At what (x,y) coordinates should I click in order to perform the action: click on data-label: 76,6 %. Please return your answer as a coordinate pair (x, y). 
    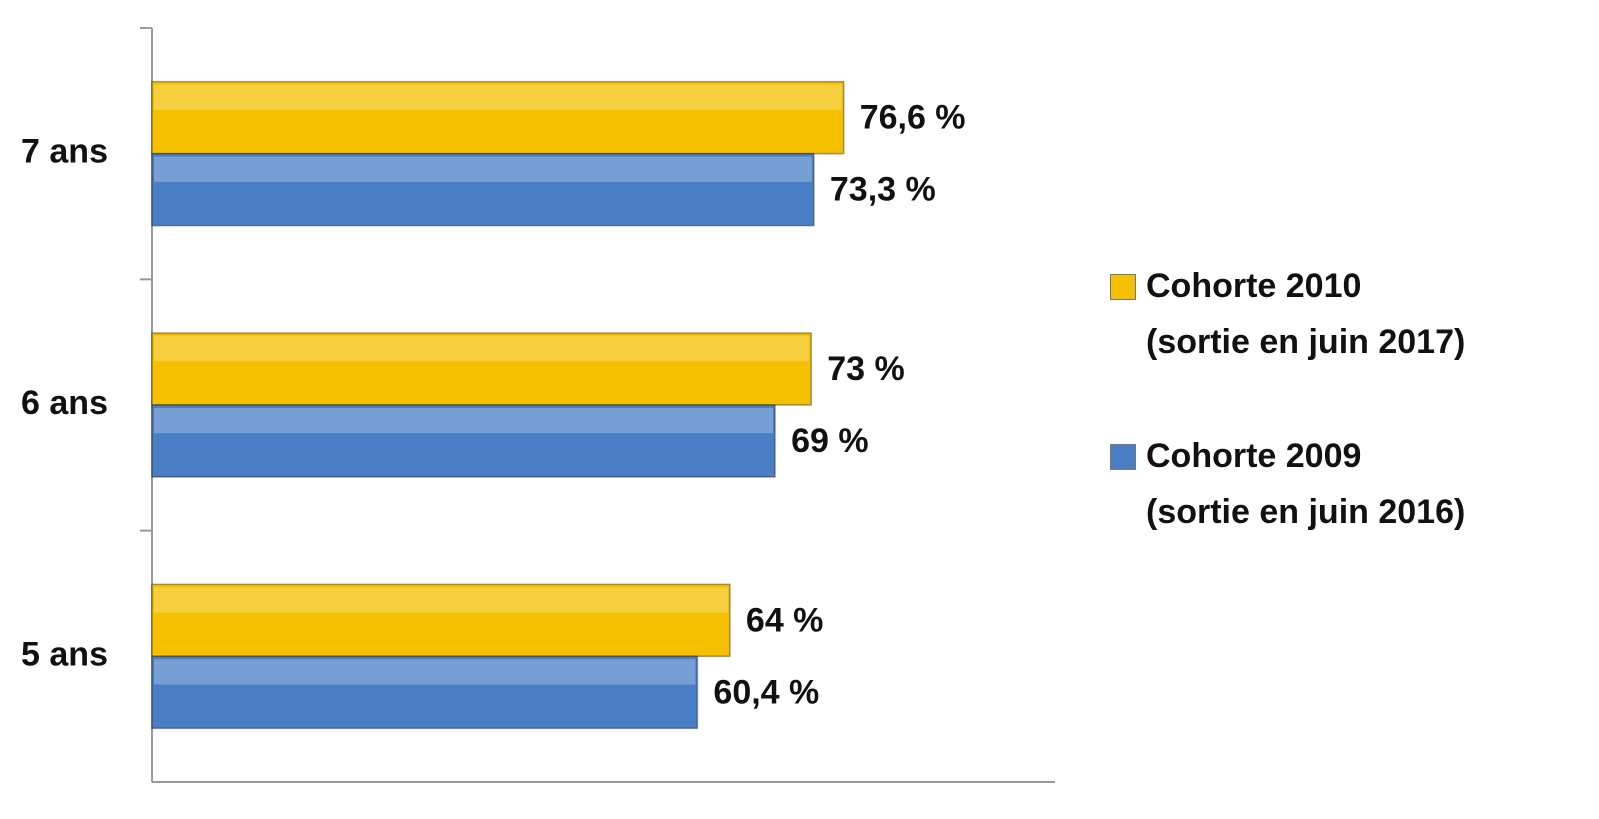
    Looking at the image, I should click on (913, 118).